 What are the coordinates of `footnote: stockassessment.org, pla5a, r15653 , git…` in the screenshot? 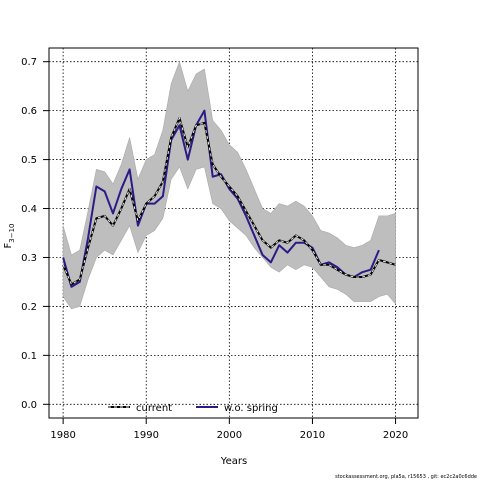 It's located at (406, 477).